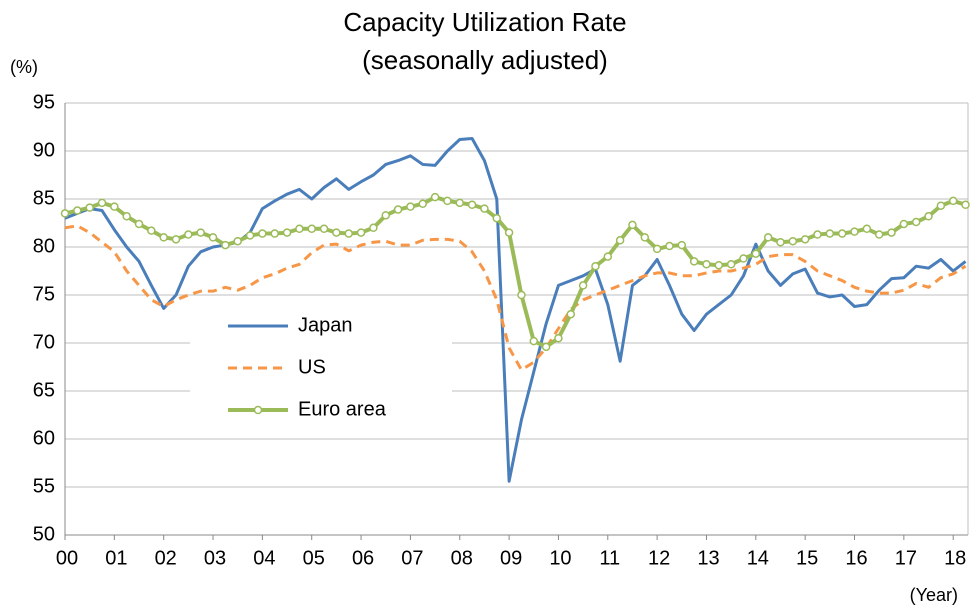  I want to click on y-tick-label: 90, so click(44, 150).